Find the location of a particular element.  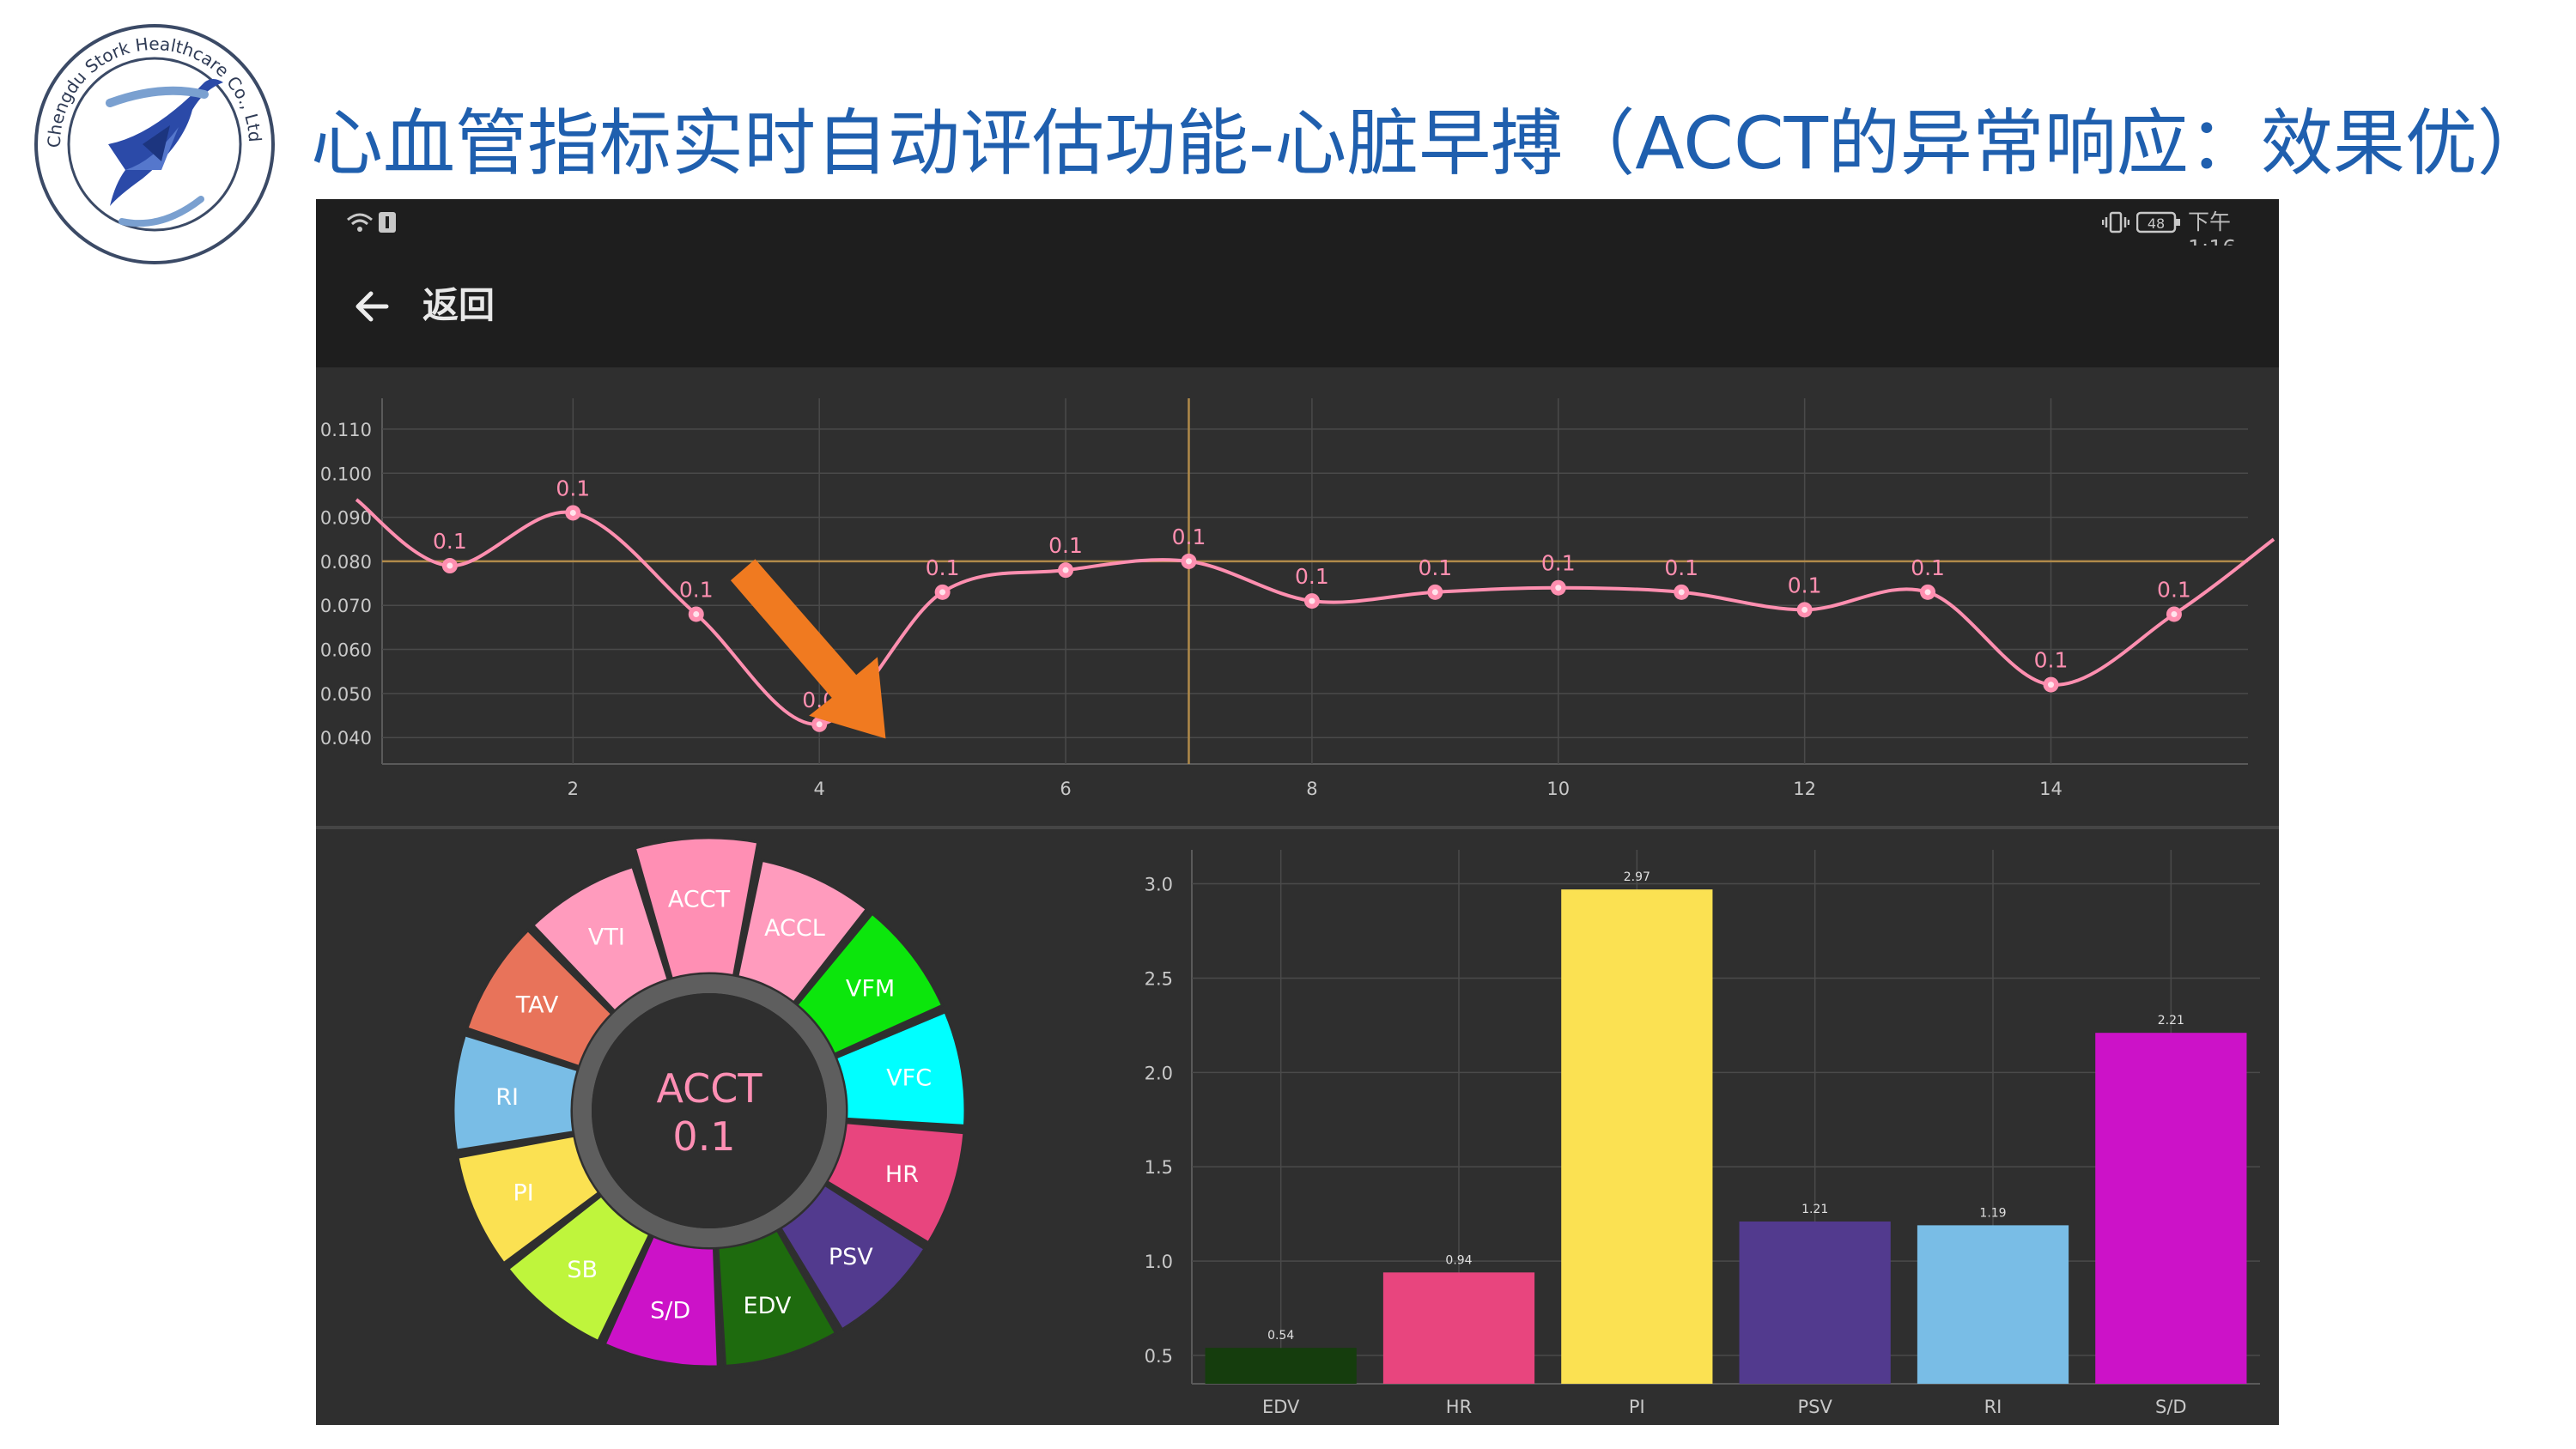

ring-segment-edv is located at coordinates (777, 1298).